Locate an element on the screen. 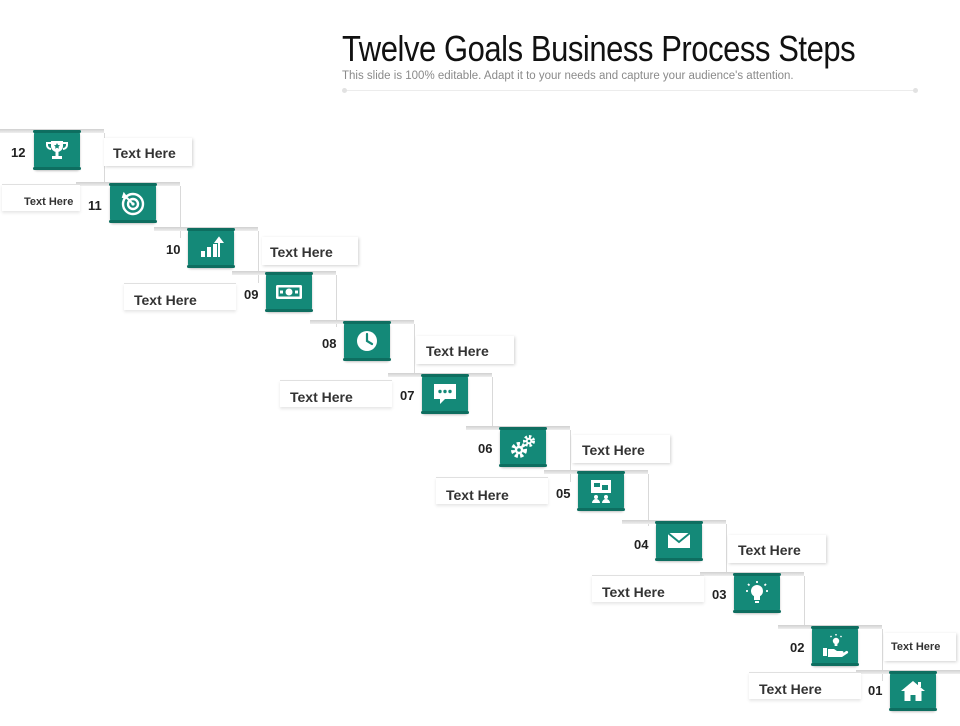  step-number: 09 is located at coordinates (251, 294).